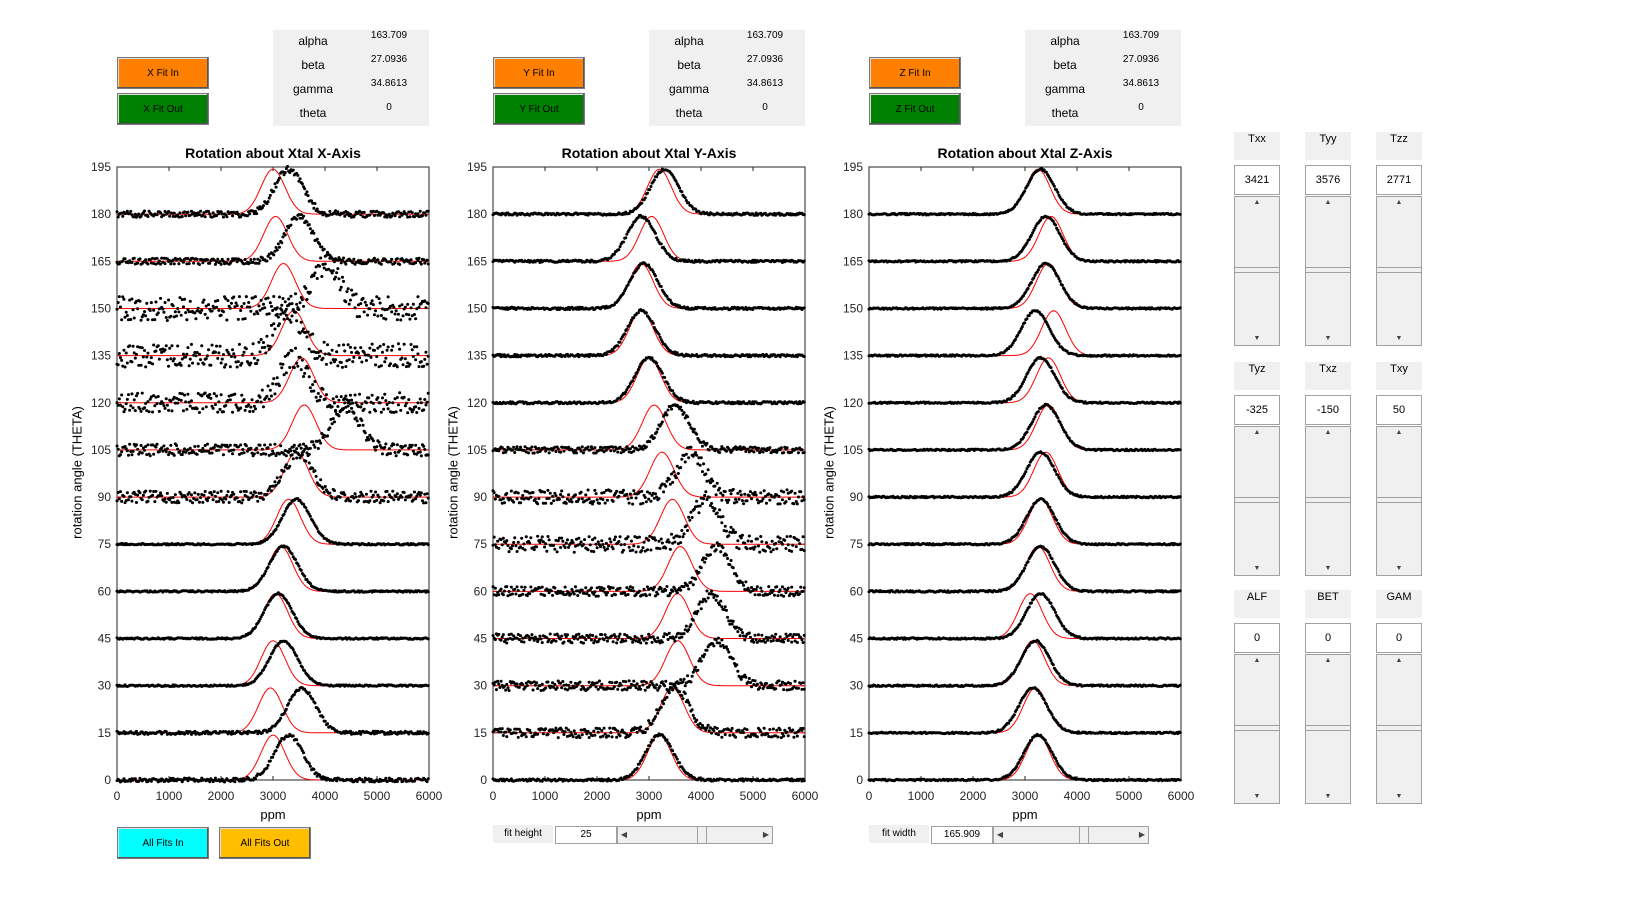 The width and height of the screenshot is (1632, 918). I want to click on tensor-field-txz: -150, so click(1328, 410).